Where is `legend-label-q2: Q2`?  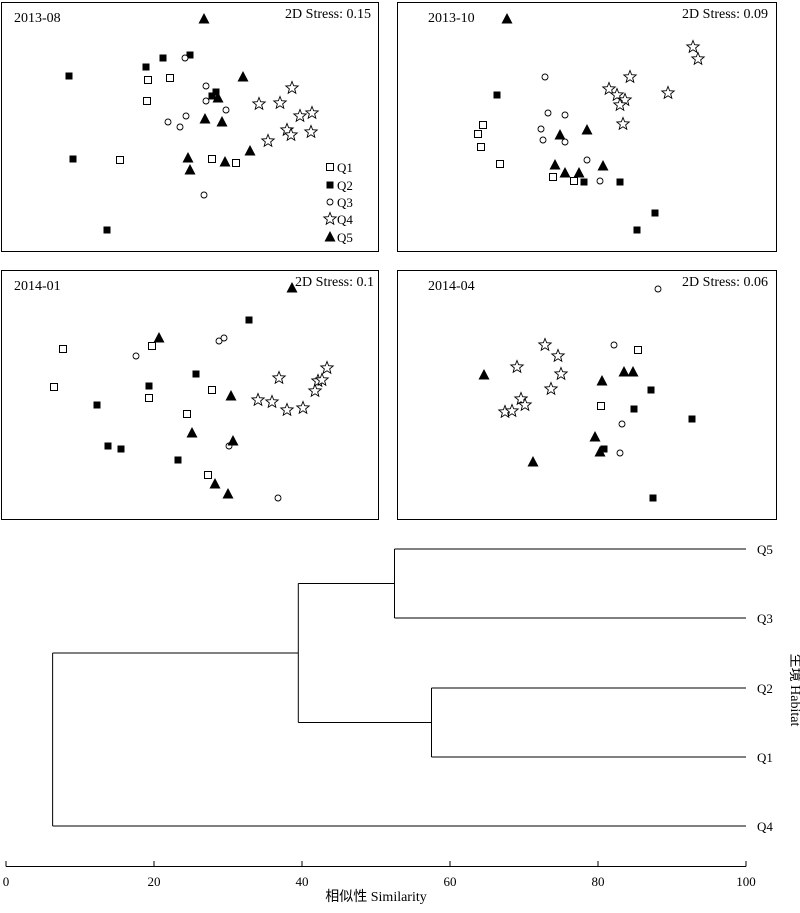 legend-label-q2: Q2 is located at coordinates (345, 185).